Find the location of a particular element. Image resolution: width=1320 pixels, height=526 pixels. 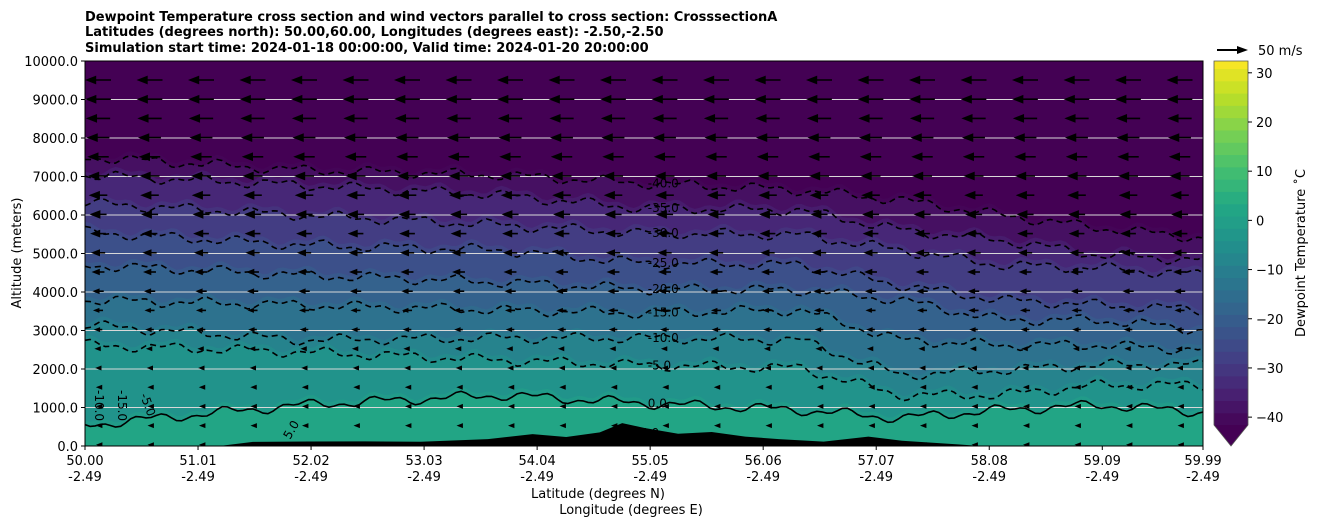

contour-label: -15.0 is located at coordinates (122, 405).